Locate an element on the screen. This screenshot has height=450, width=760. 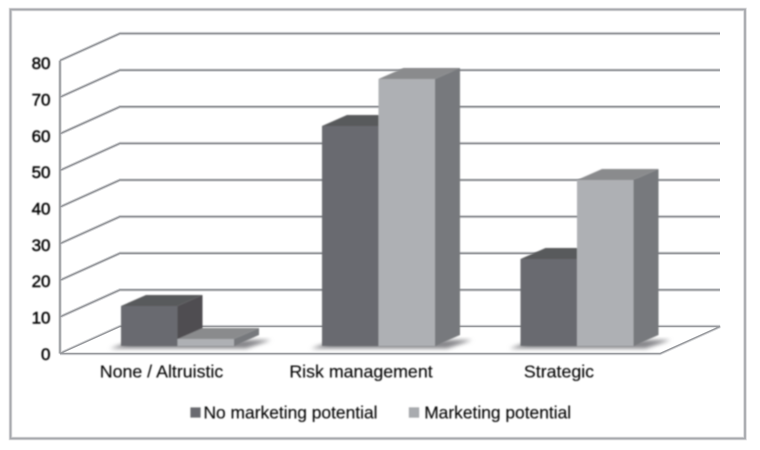
svg-text: 50 is located at coordinates (41, 172).